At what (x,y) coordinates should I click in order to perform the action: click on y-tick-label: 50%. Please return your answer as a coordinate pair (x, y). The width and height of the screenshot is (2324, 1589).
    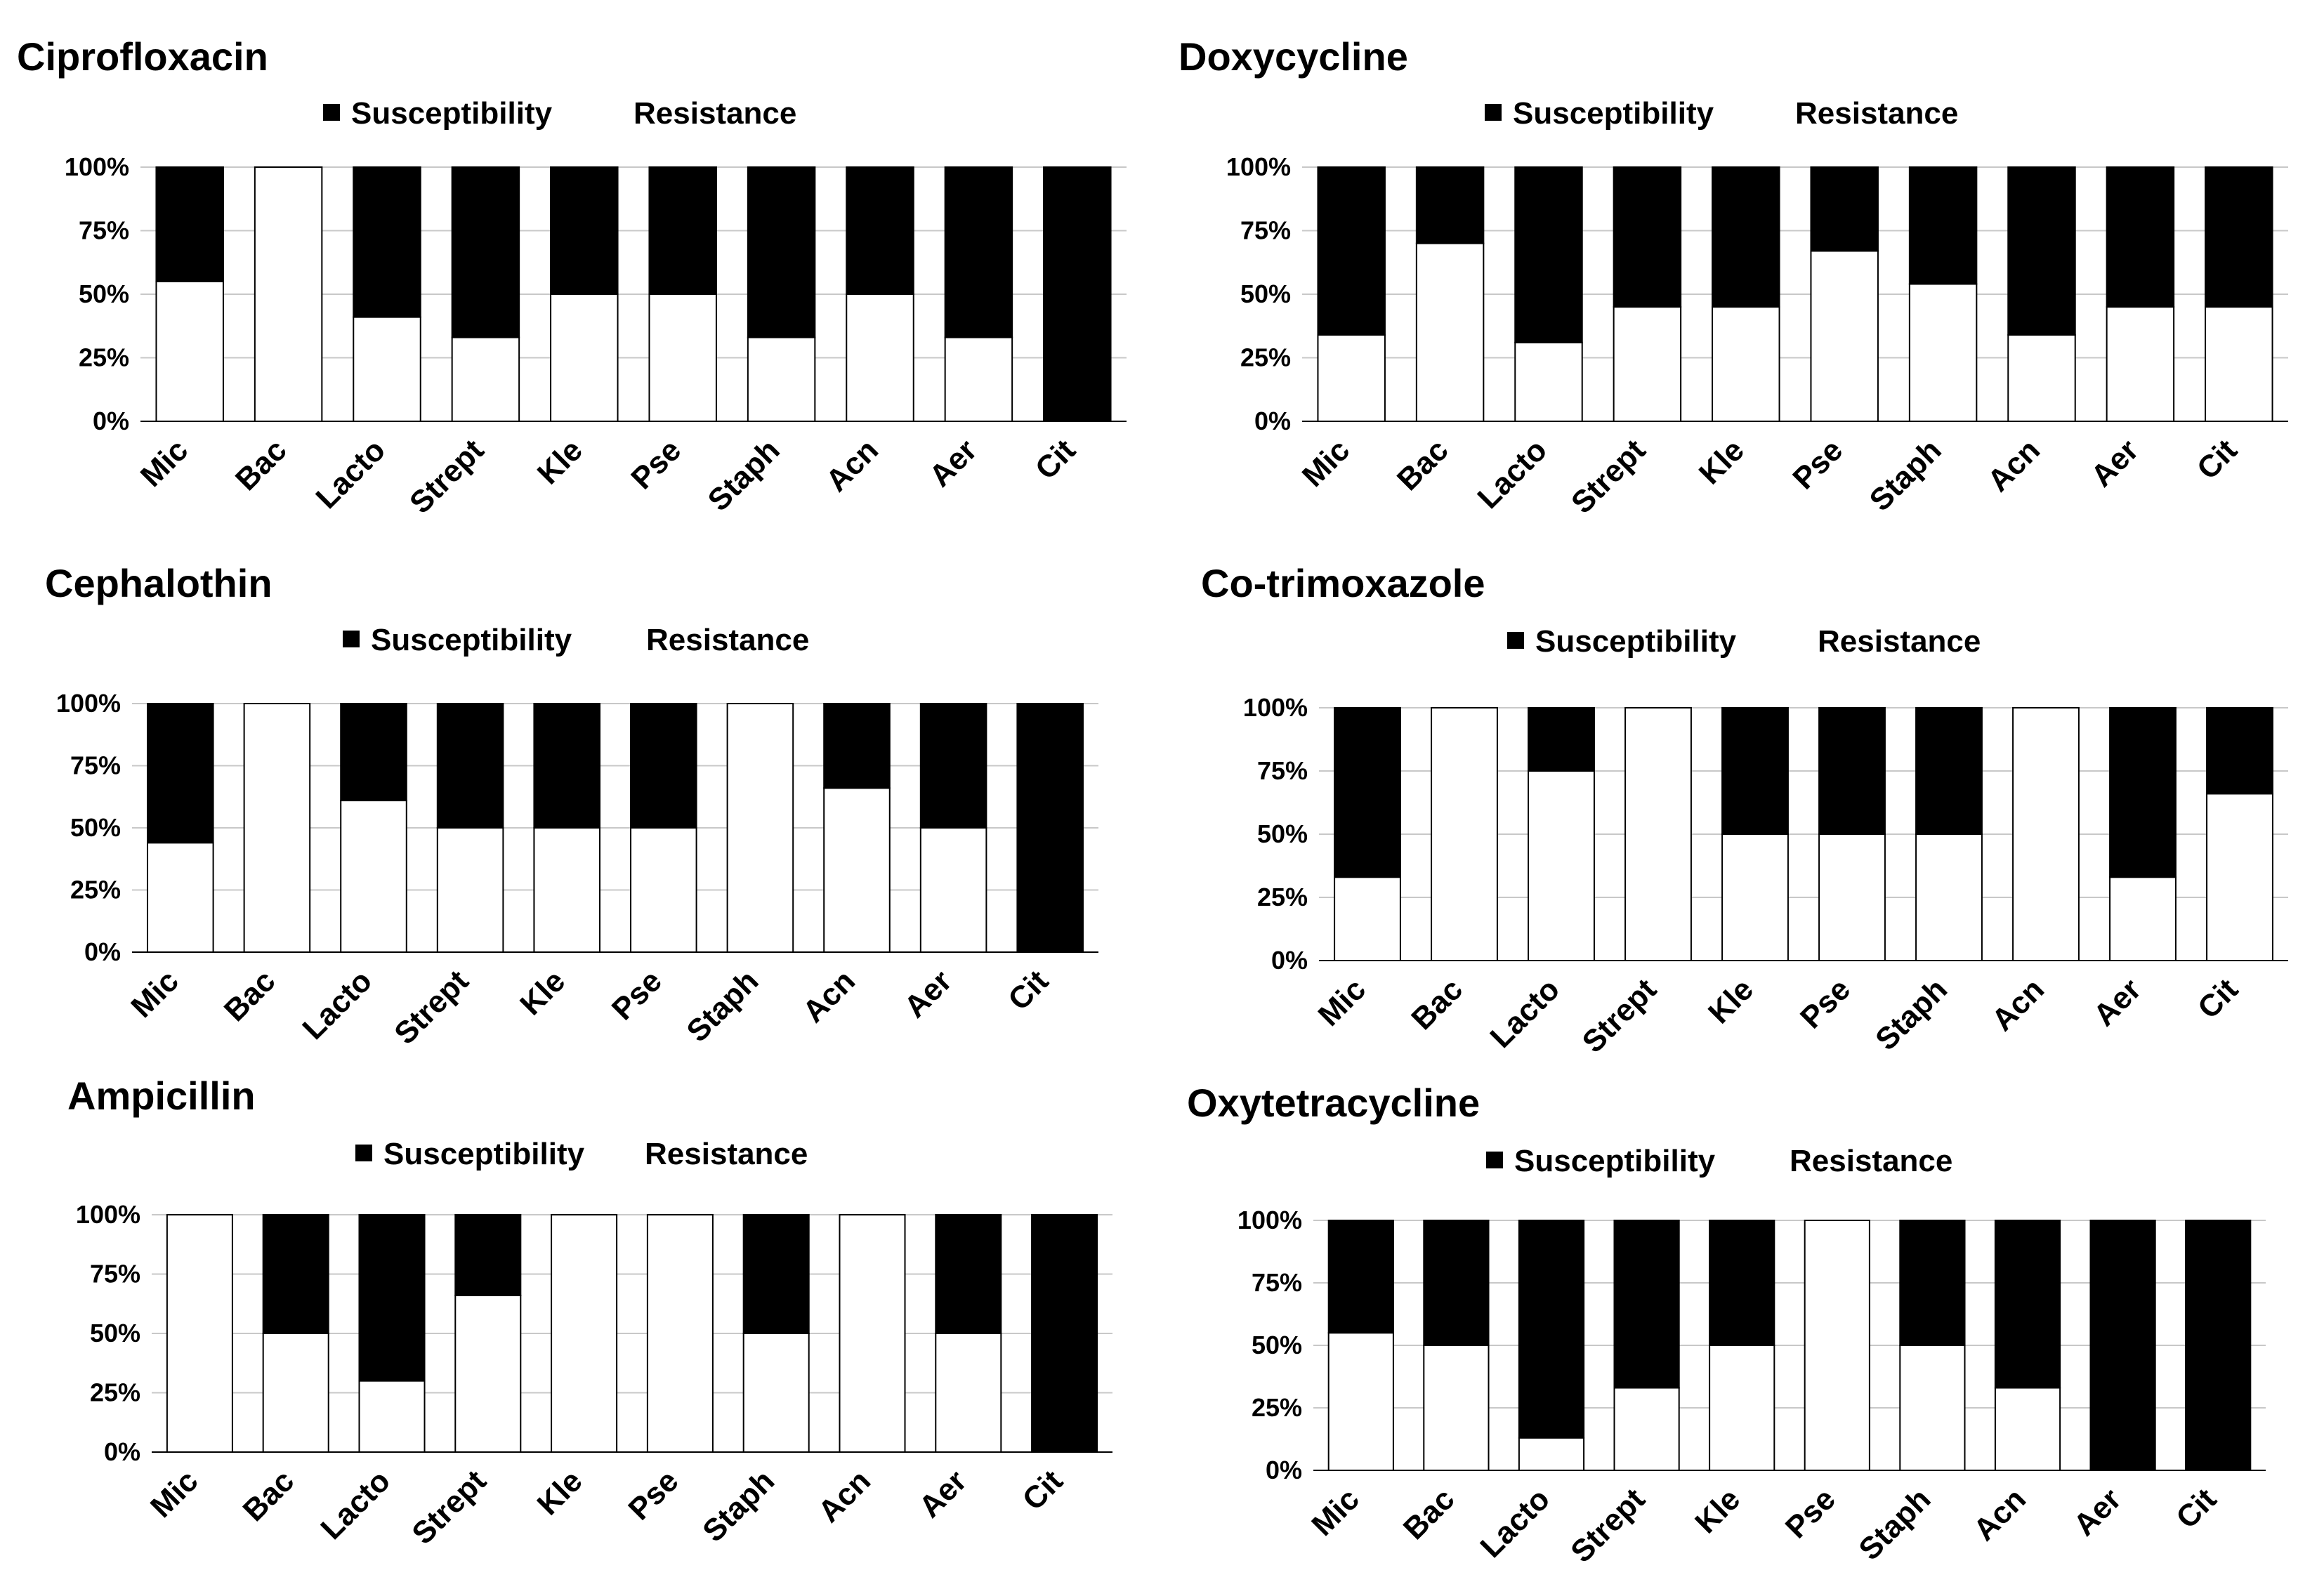
    Looking at the image, I should click on (104, 294).